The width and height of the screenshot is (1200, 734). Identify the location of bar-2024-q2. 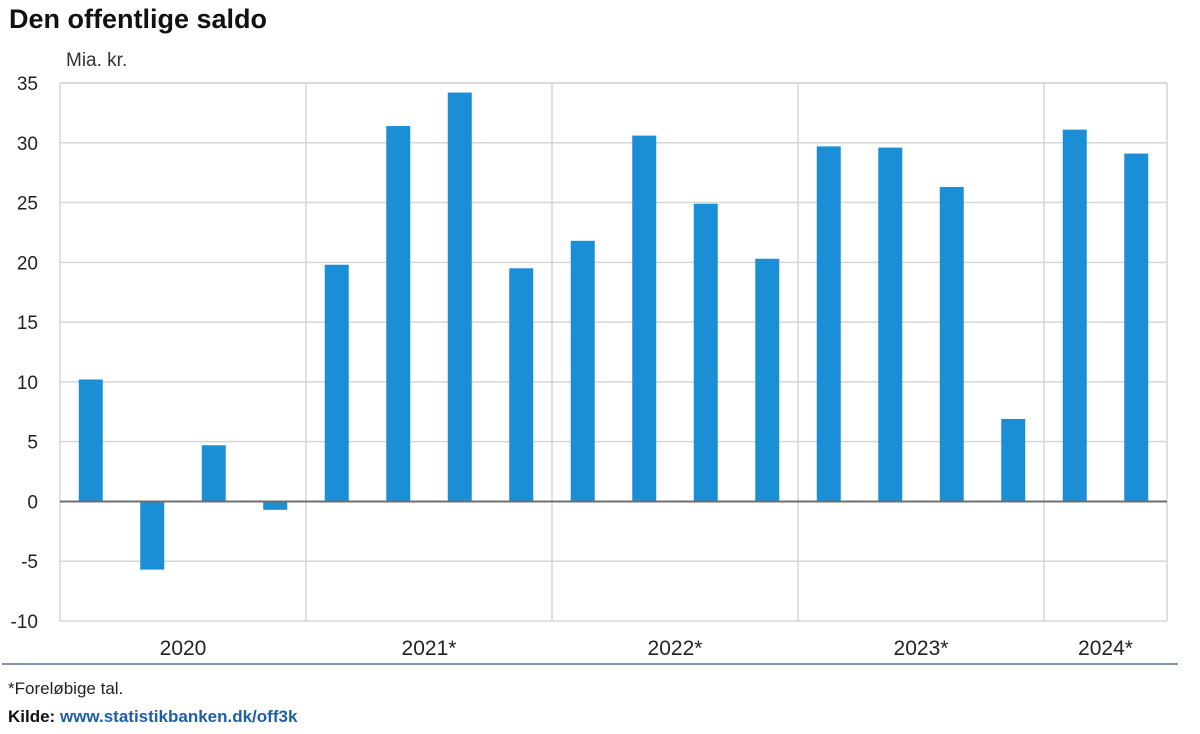
(1136, 327).